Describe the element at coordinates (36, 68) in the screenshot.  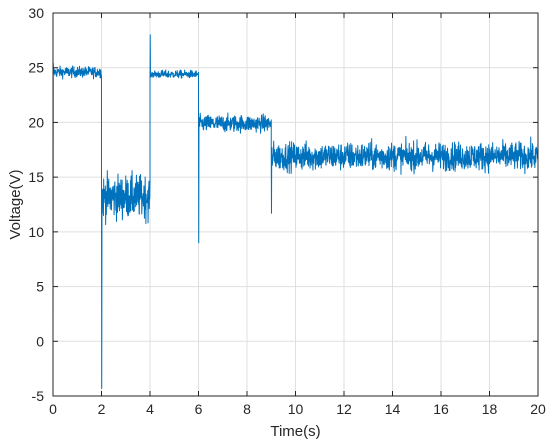
I see `y-tick-label: 25` at that location.